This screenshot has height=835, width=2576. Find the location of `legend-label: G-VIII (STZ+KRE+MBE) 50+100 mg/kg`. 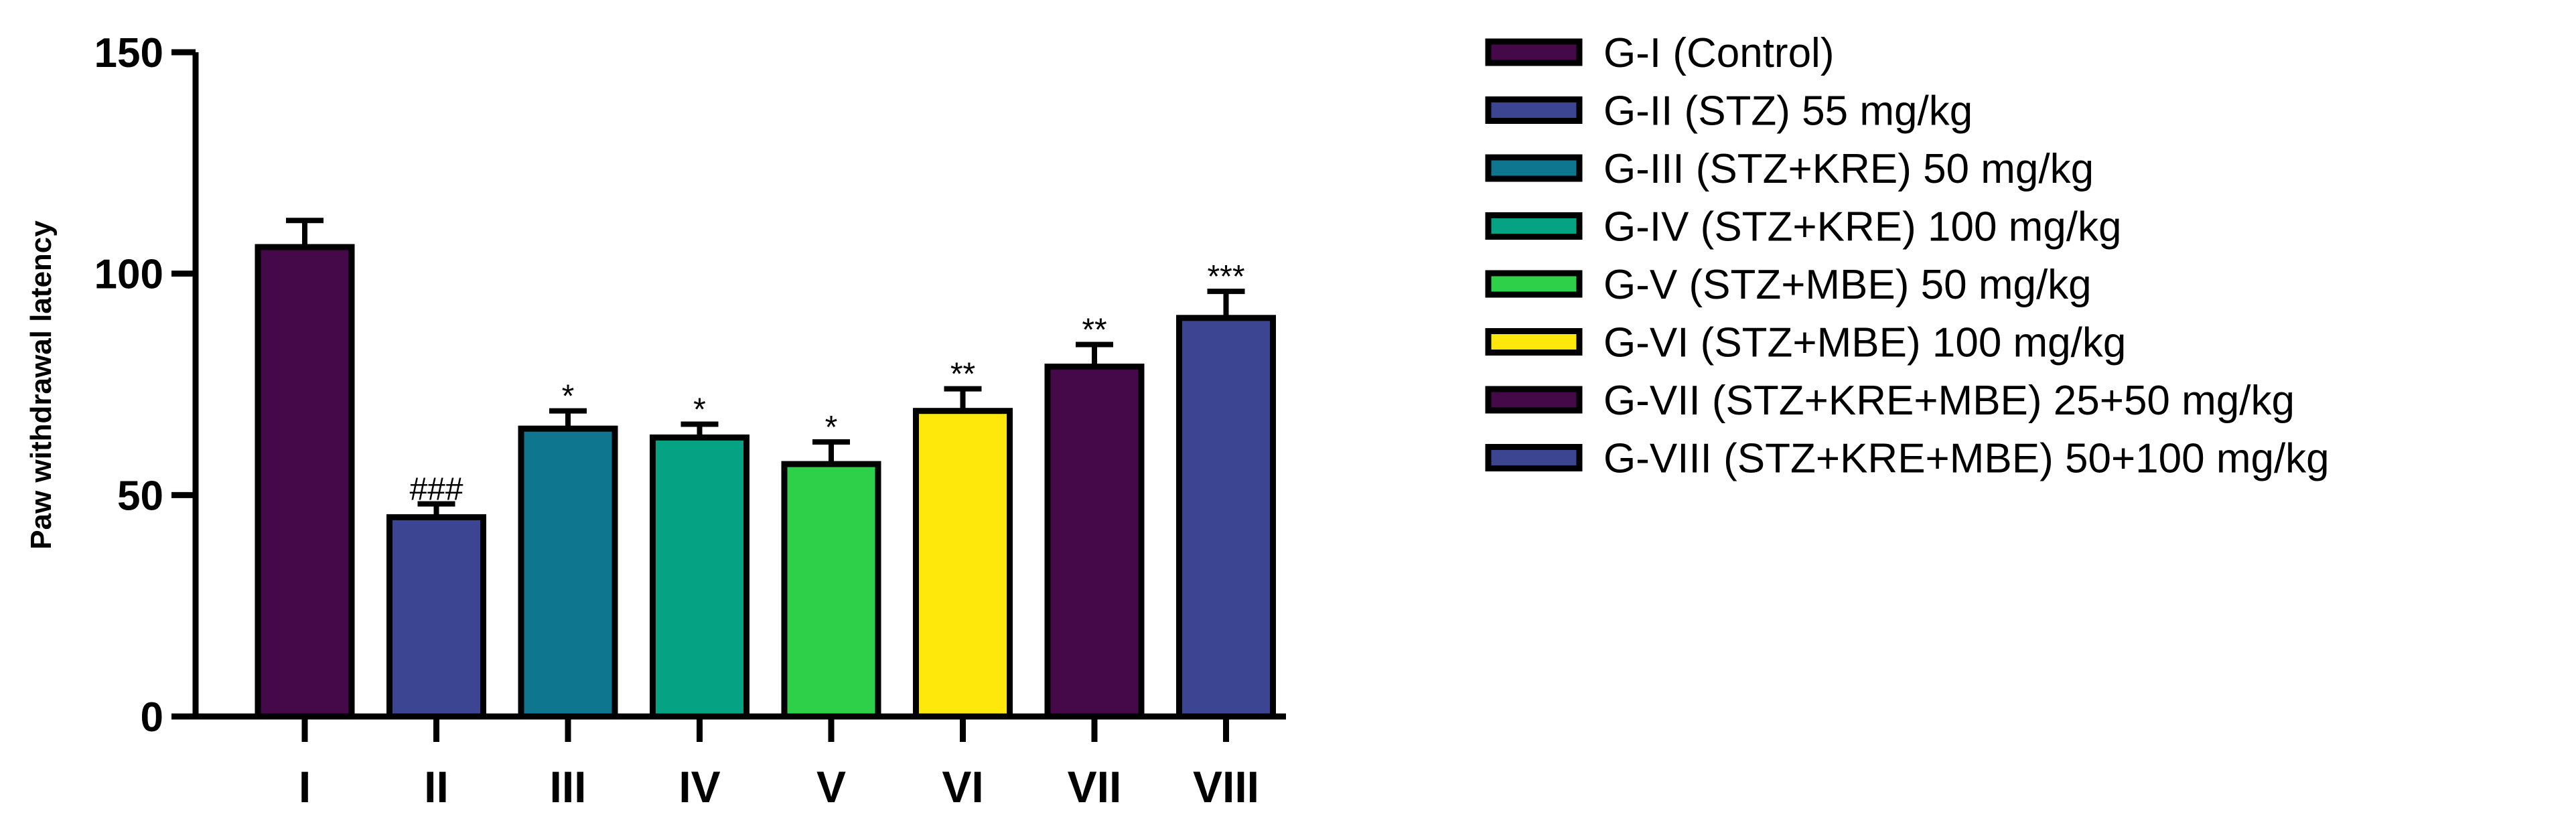

legend-label: G-VIII (STZ+KRE+MBE) 50+100 mg/kg is located at coordinates (1966, 459).